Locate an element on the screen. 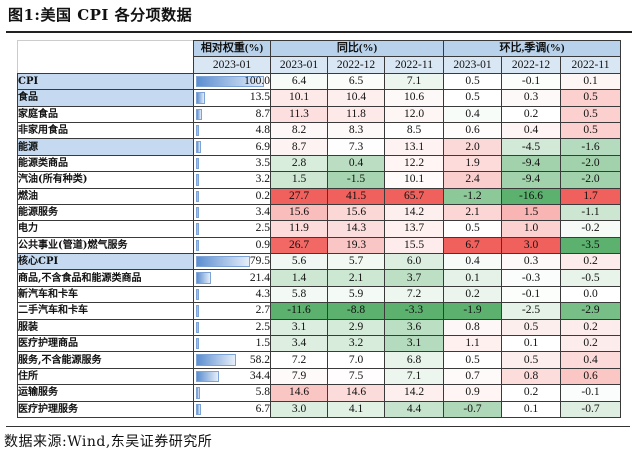 The image size is (640, 455). weight-cell: 0.9 is located at coordinates (232, 245).